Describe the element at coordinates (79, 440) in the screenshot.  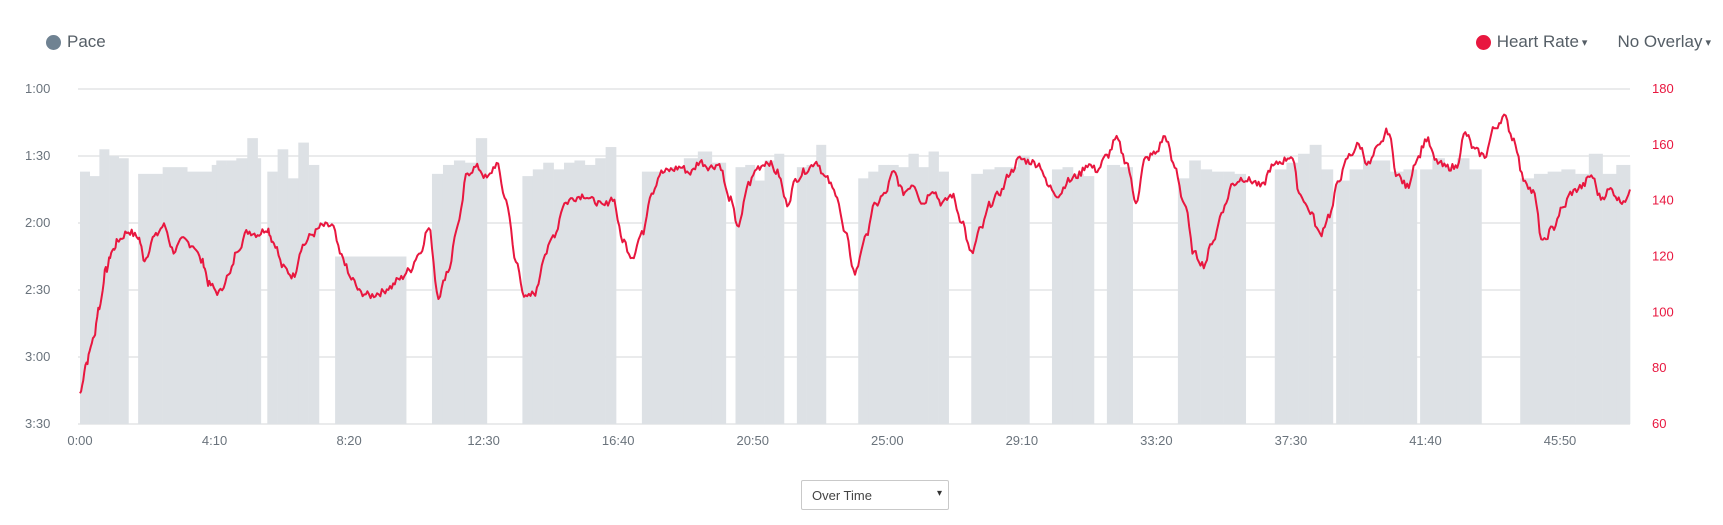
I see `time-tick-label: 0:00` at that location.